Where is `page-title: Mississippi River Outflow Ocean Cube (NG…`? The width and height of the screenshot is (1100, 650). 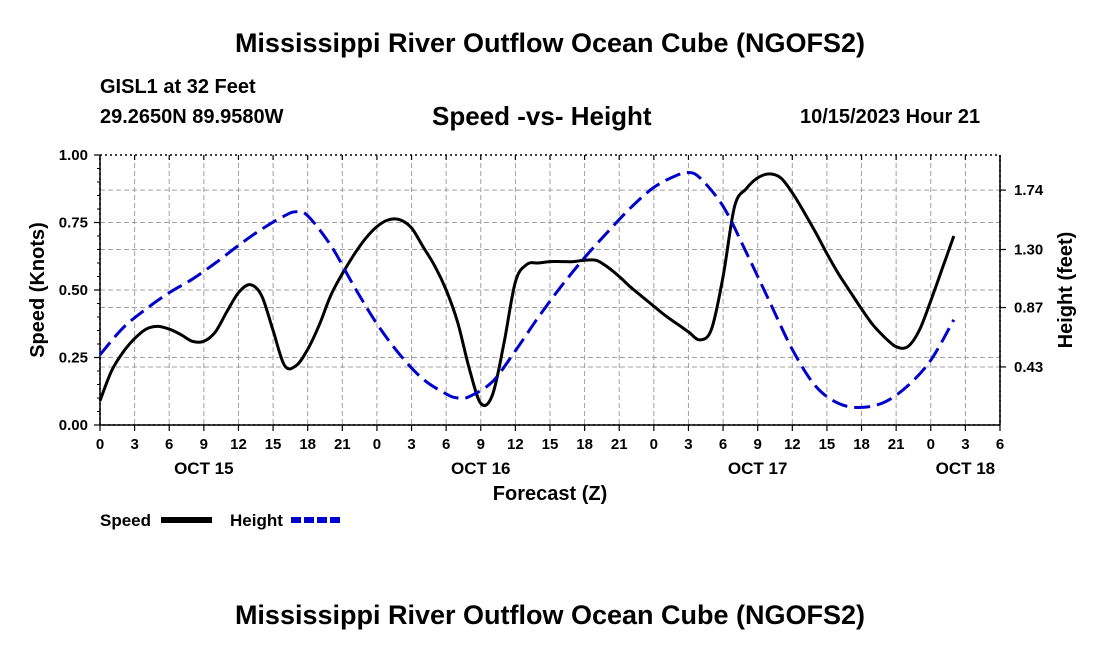 page-title: Mississippi River Outflow Ocean Cube (NG… is located at coordinates (550, 43).